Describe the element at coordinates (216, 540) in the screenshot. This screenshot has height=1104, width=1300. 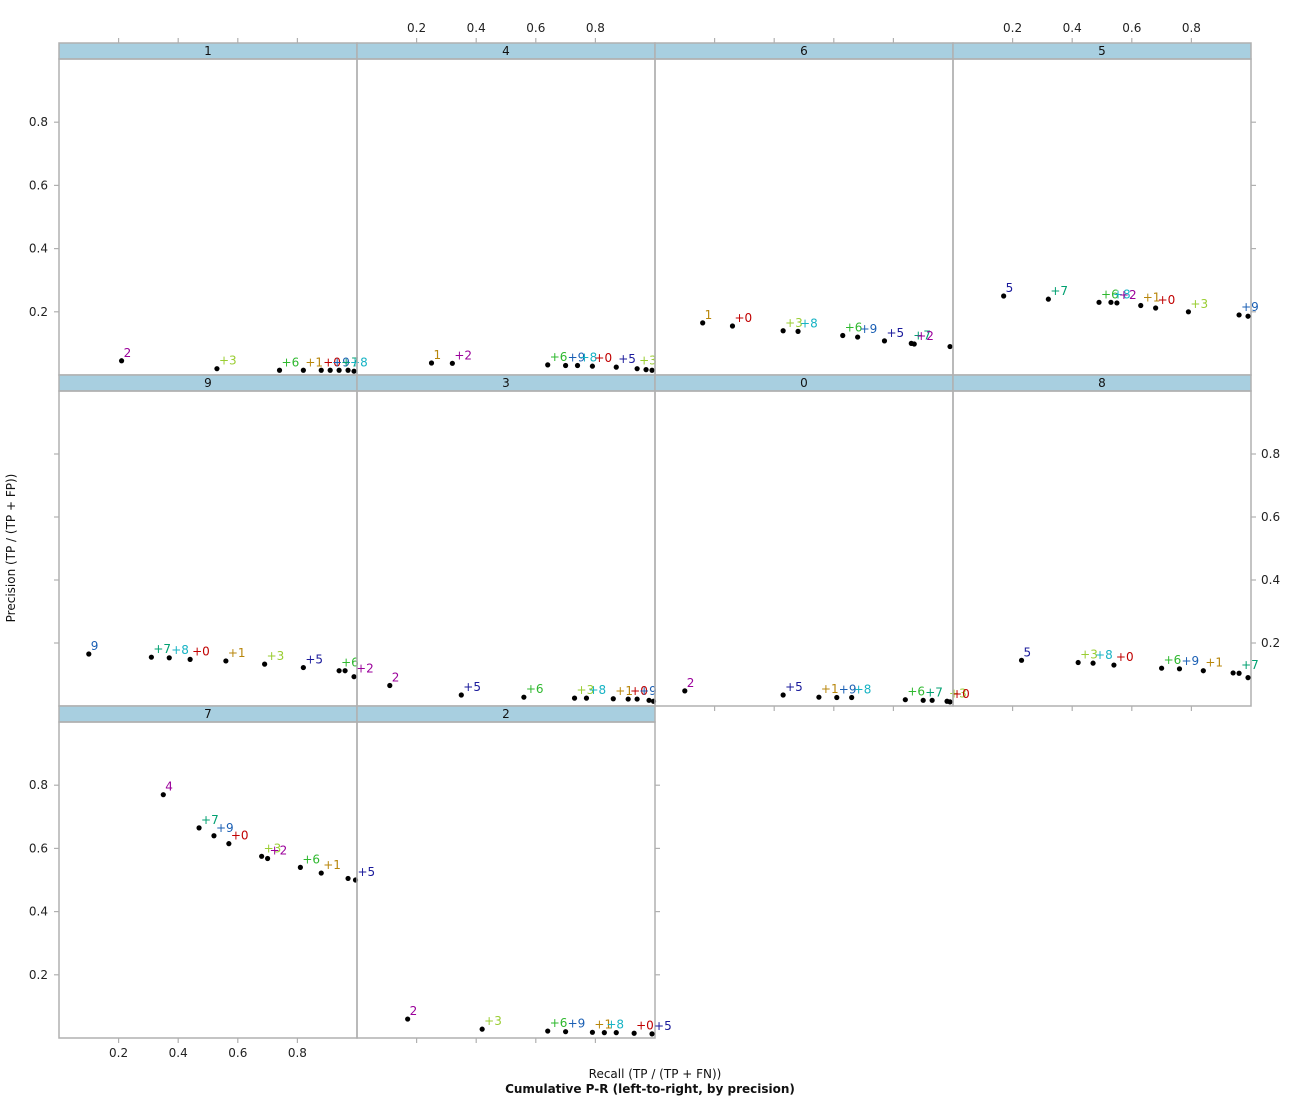
I see `panel-9: 9 9 +7 +8 +0 +1 +3 +5 +6+2` at that location.